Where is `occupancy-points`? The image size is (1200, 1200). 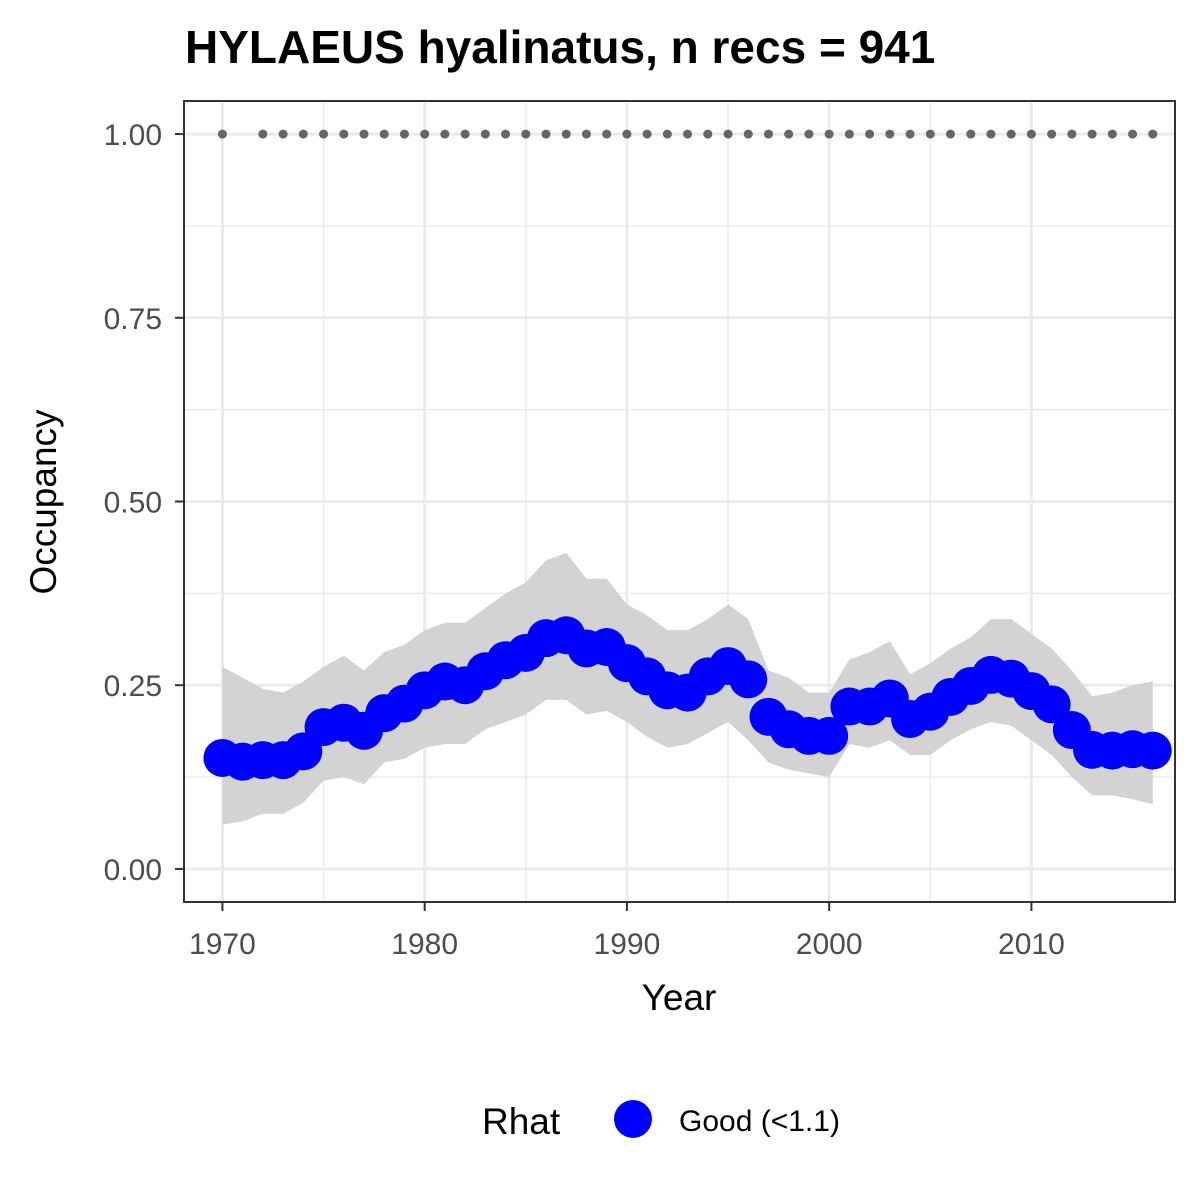 occupancy-points is located at coordinates (687, 698).